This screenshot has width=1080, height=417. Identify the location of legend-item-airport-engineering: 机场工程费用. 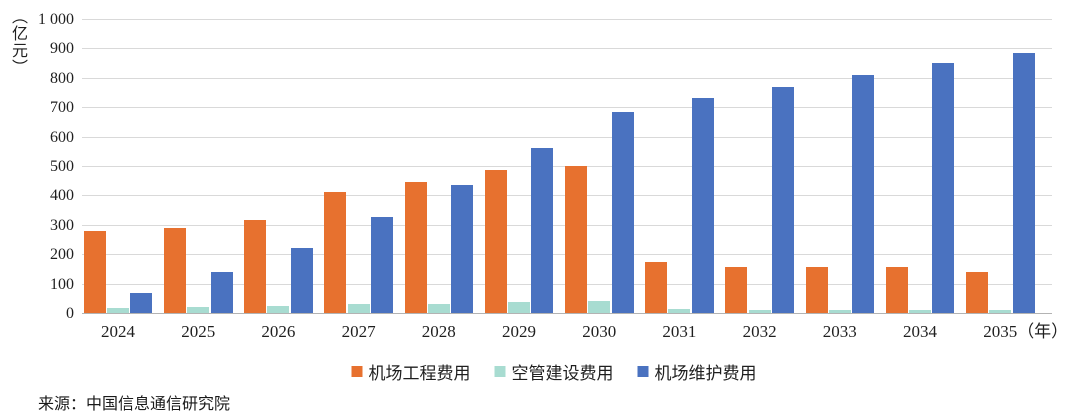
(411, 371).